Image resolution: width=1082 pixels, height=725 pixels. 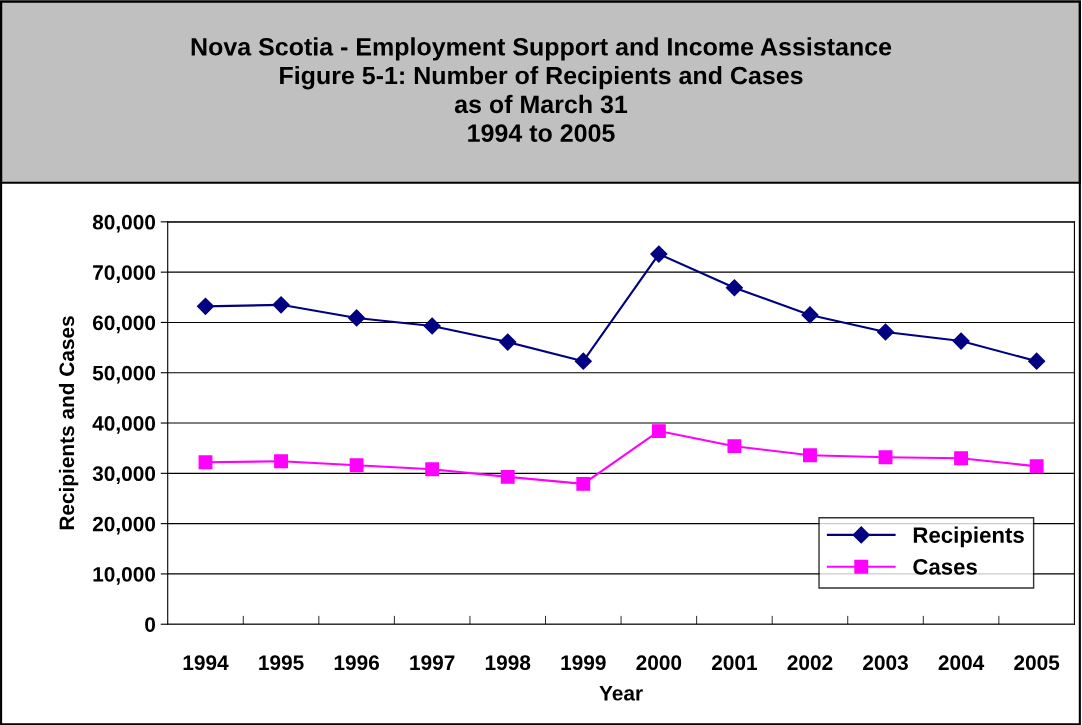 What do you see at coordinates (124, 475) in the screenshot?
I see `y-tick-label: 30,000` at bounding box center [124, 475].